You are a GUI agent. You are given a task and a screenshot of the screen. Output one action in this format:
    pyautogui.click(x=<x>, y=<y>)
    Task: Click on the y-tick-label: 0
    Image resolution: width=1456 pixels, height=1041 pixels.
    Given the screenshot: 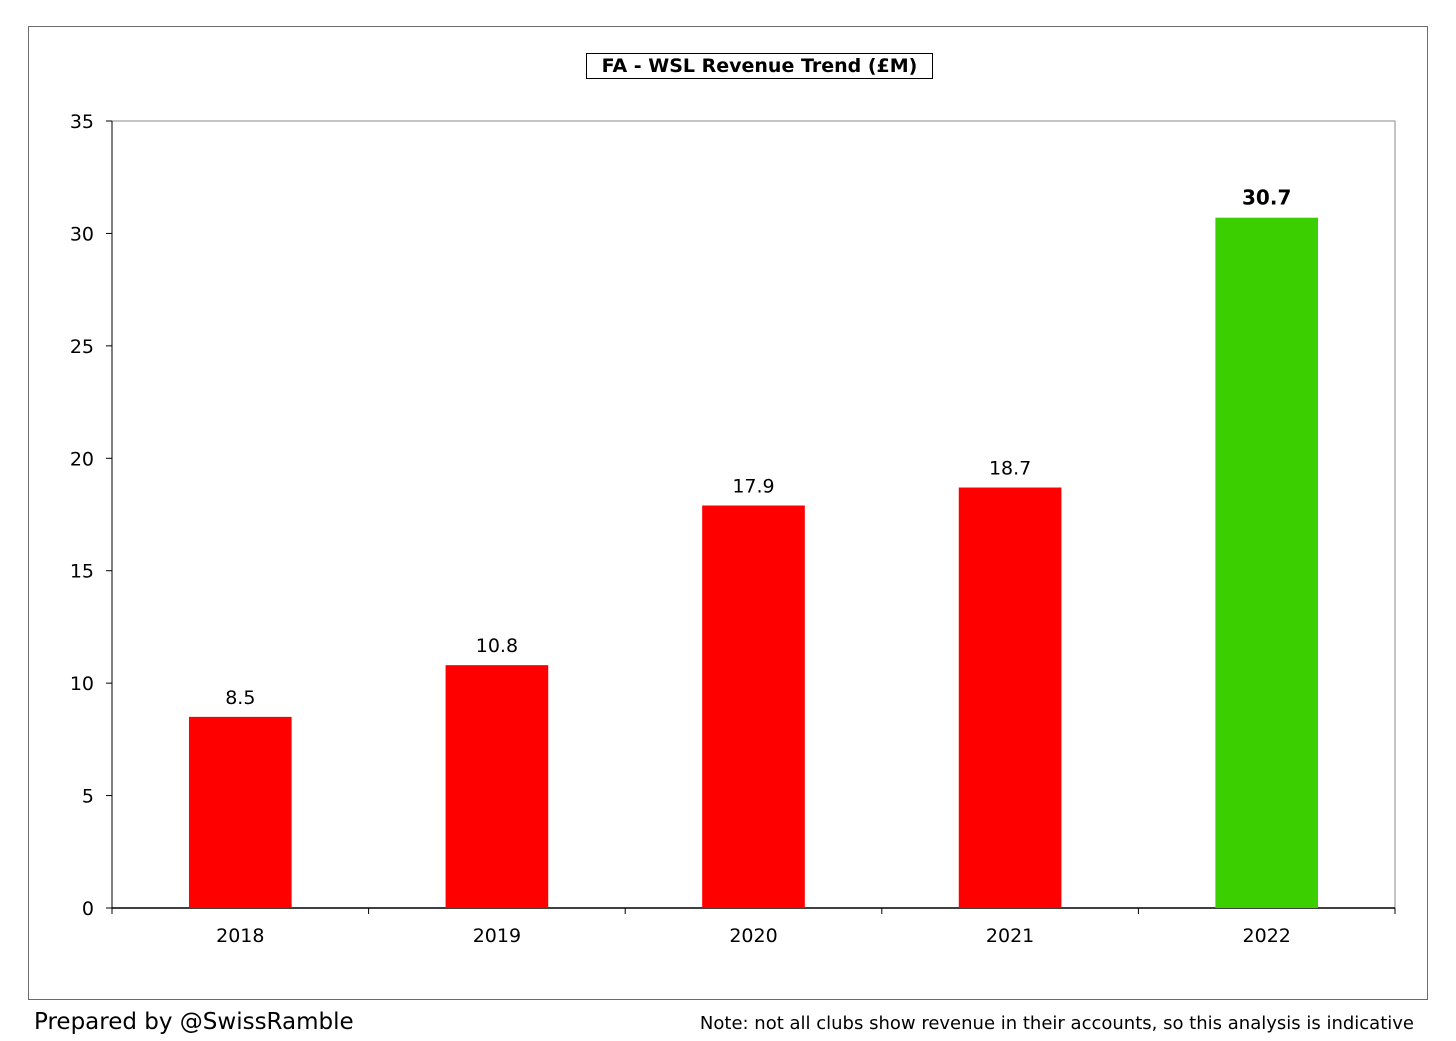 What is the action you would take?
    pyautogui.click(x=88, y=909)
    